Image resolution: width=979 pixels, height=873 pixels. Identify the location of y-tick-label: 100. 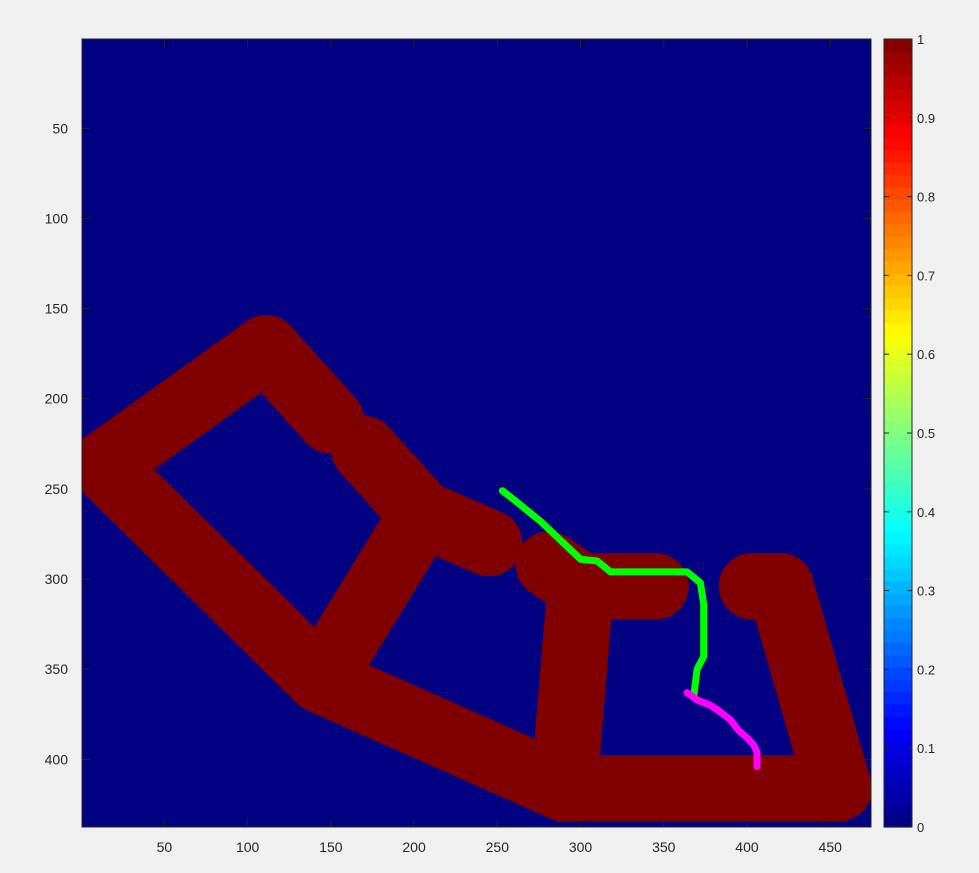
(57, 218).